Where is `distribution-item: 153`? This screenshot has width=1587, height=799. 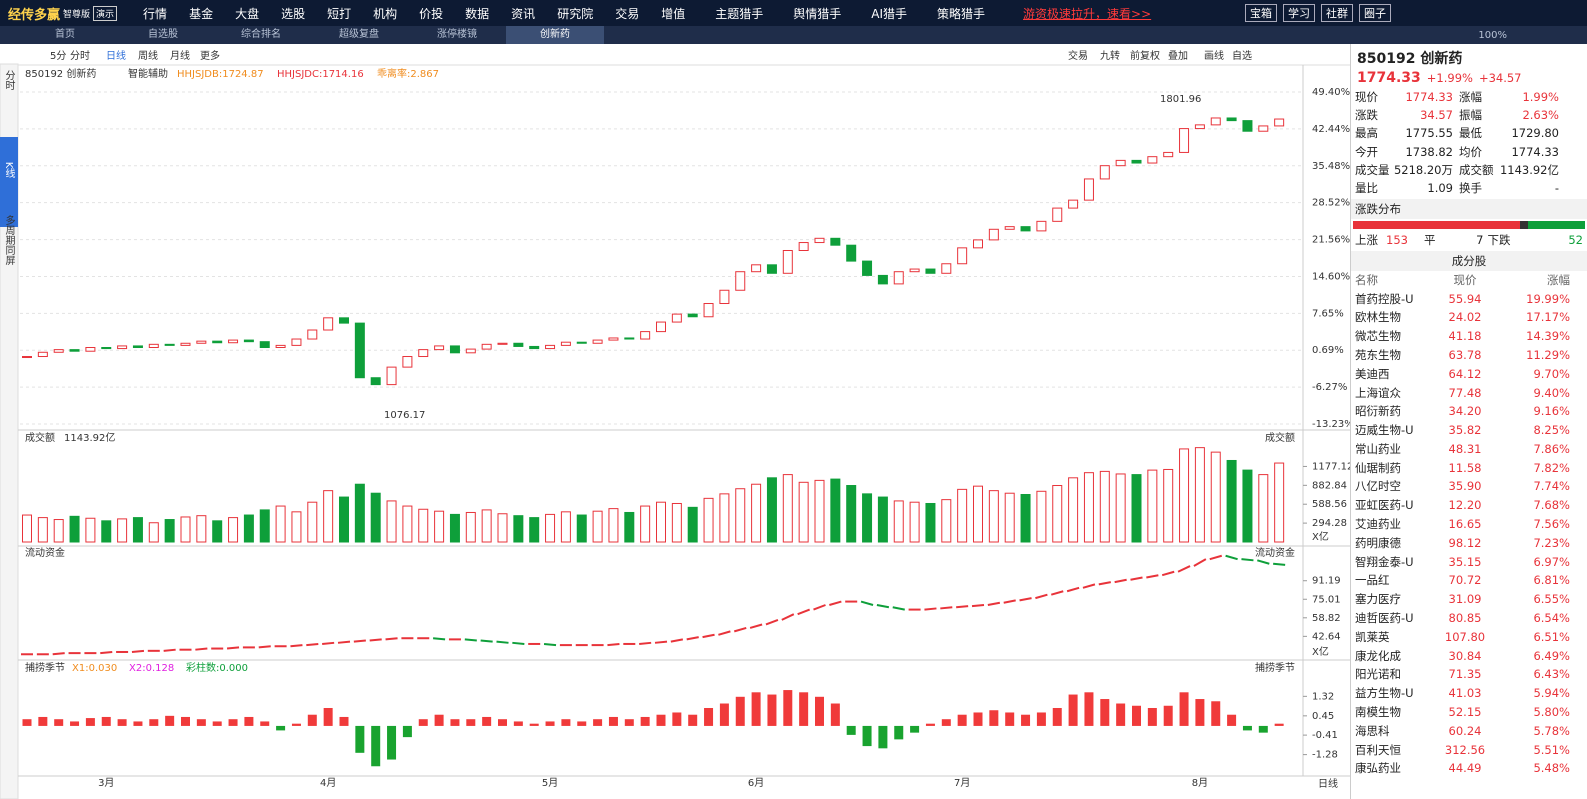 distribution-item: 153 is located at coordinates (1397, 240).